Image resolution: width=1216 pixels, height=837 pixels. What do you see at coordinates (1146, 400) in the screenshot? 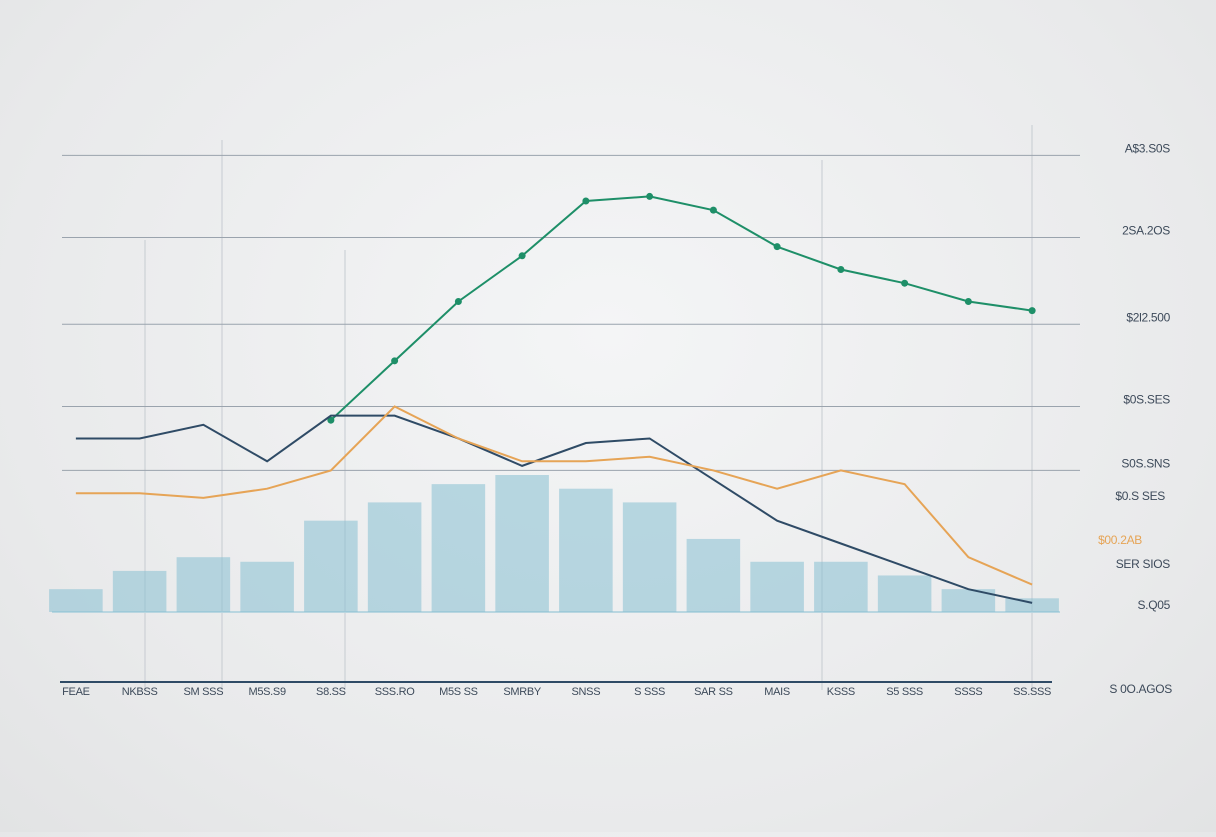
I see `y-tick-label: $0S.SES` at bounding box center [1146, 400].